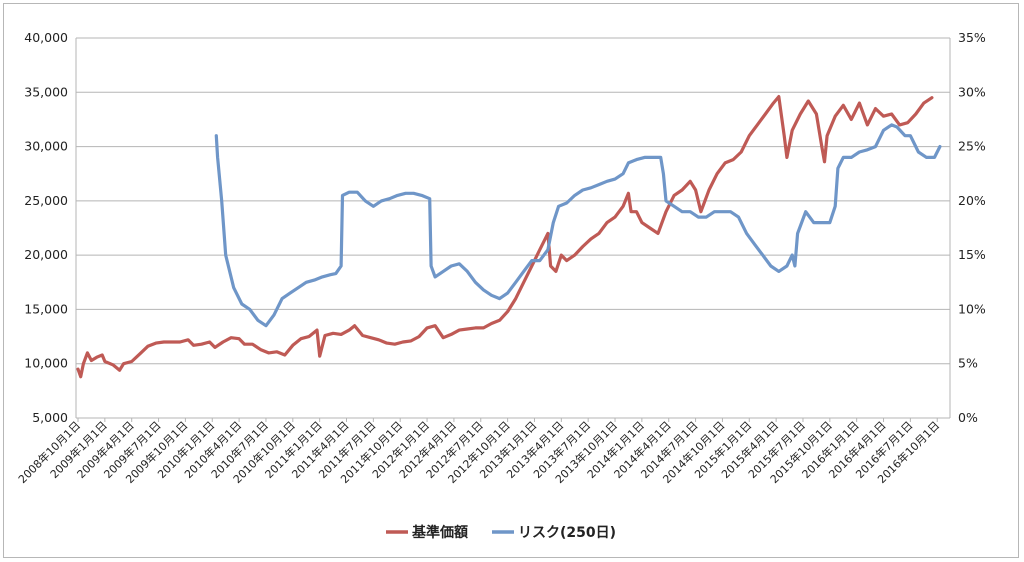 This screenshot has width=1024, height=562. What do you see at coordinates (567, 533) in the screenshot?
I see `legend-label-2: リスク(250日)` at bounding box center [567, 533].